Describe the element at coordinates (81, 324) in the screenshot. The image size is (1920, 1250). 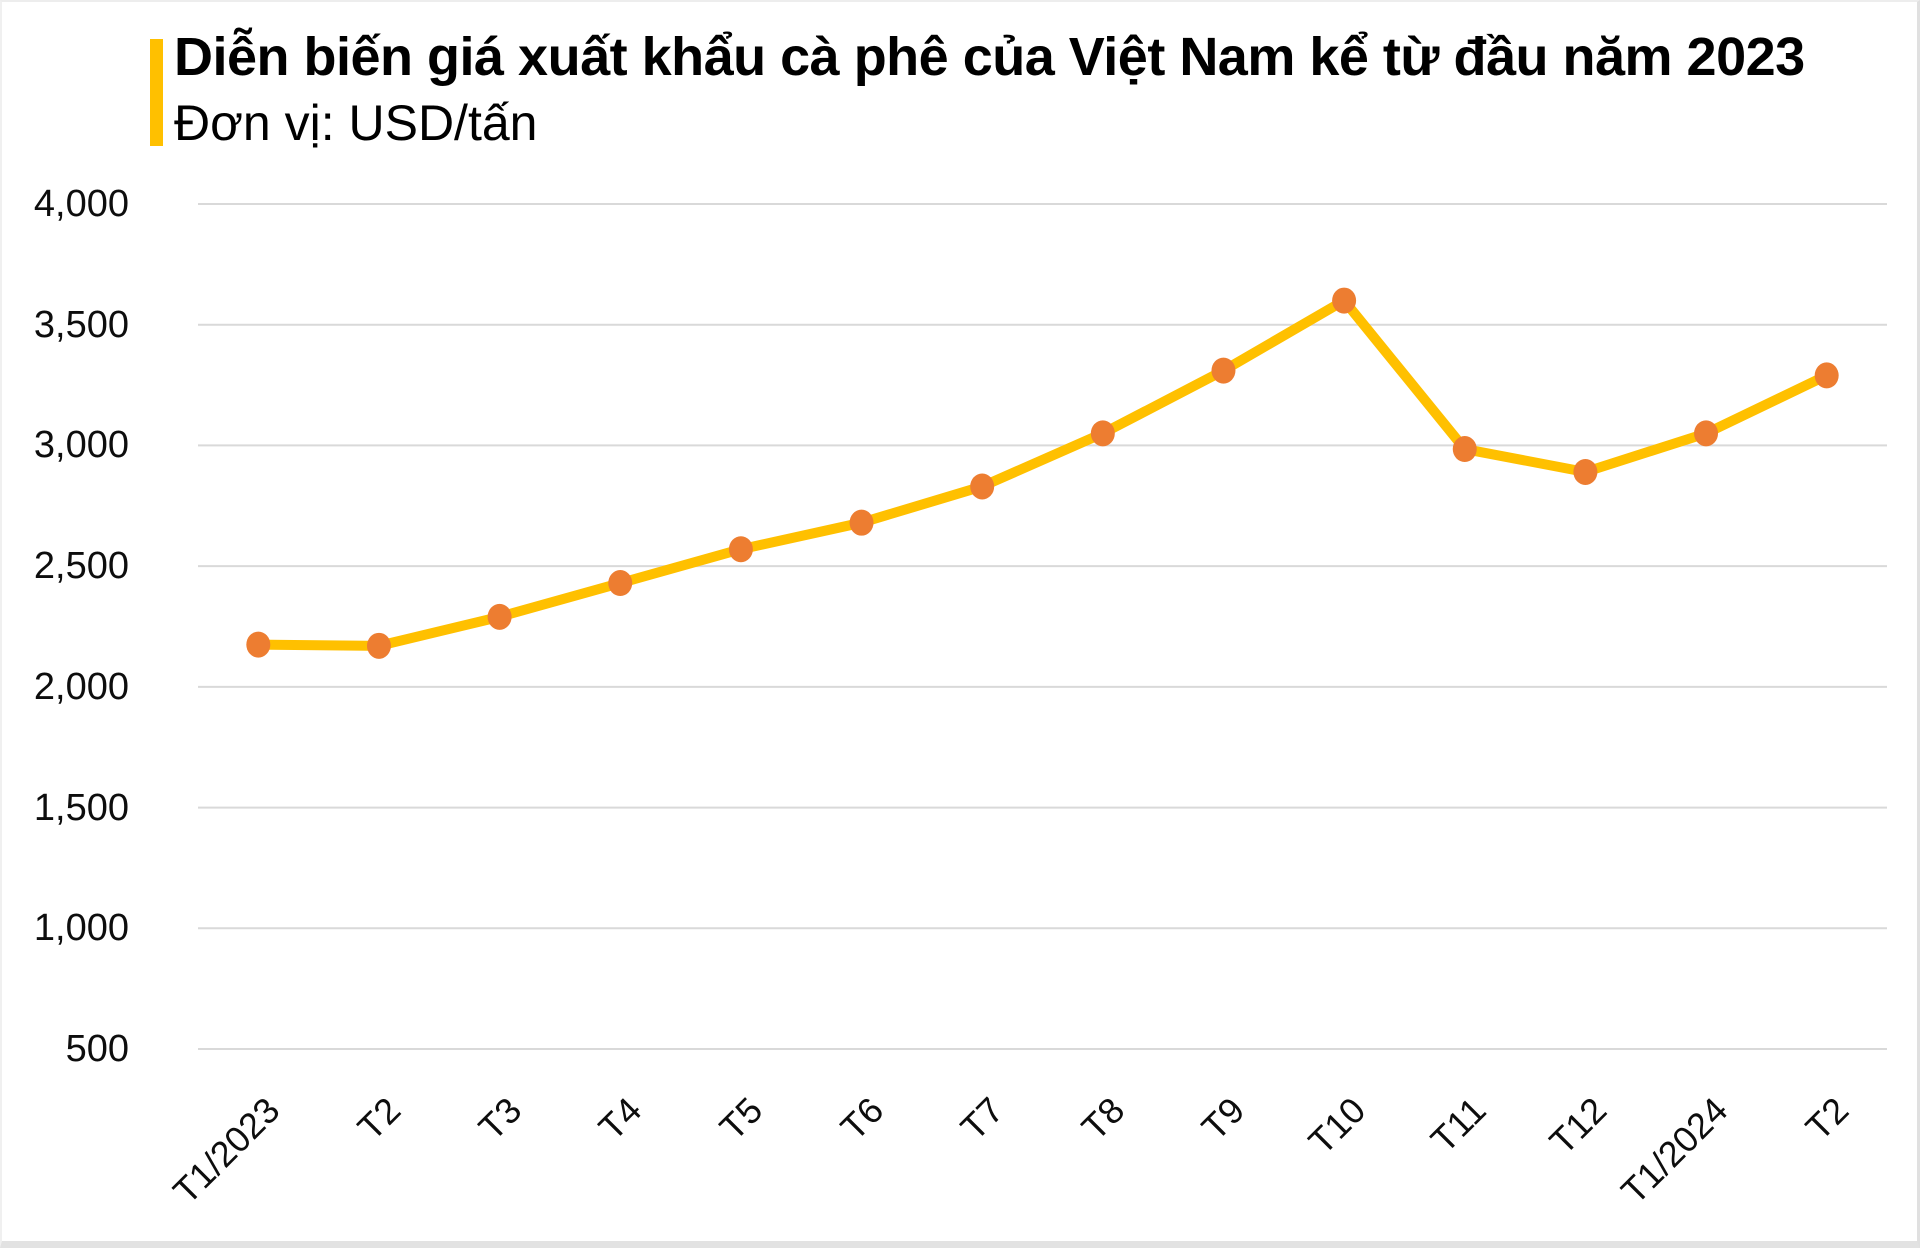
I see `y-axis-tick-label: 3,500` at that location.